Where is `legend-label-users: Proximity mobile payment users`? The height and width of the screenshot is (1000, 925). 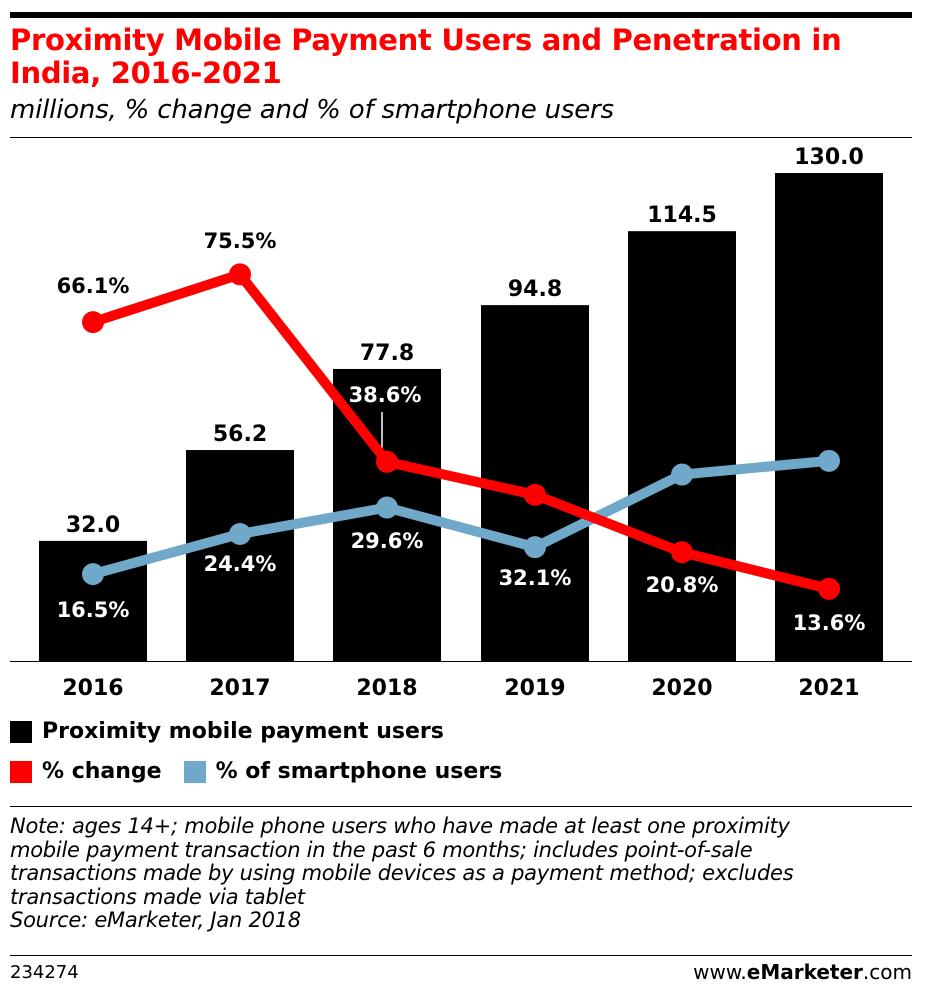 legend-label-users: Proximity mobile payment users is located at coordinates (243, 731).